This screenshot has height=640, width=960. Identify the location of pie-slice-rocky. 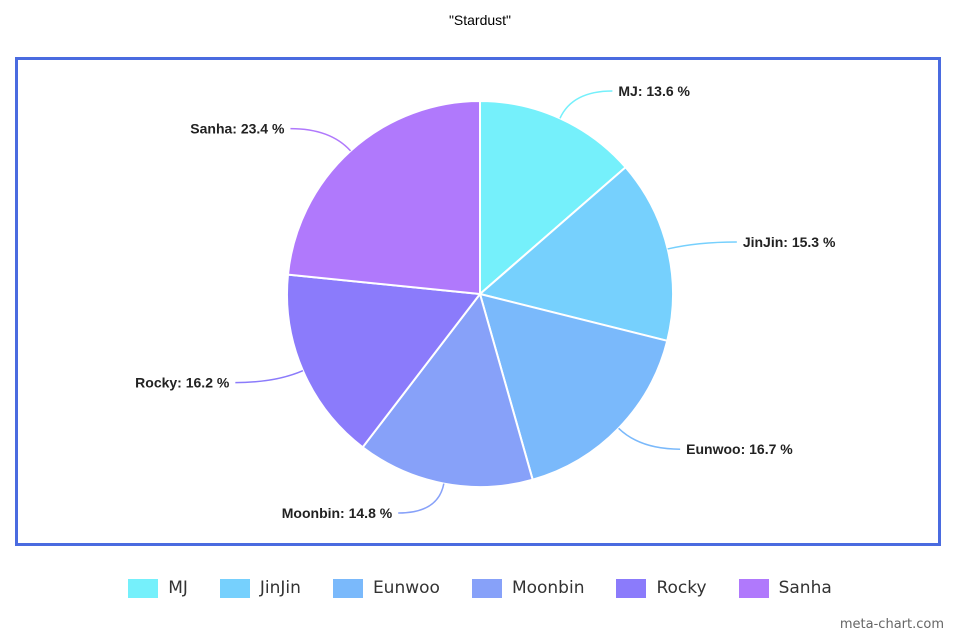
(384, 361).